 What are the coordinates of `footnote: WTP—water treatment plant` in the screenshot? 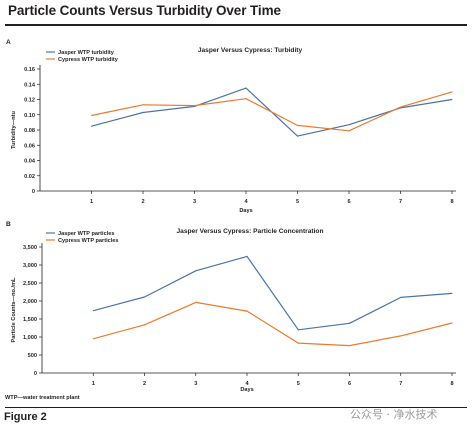 It's located at (42, 398).